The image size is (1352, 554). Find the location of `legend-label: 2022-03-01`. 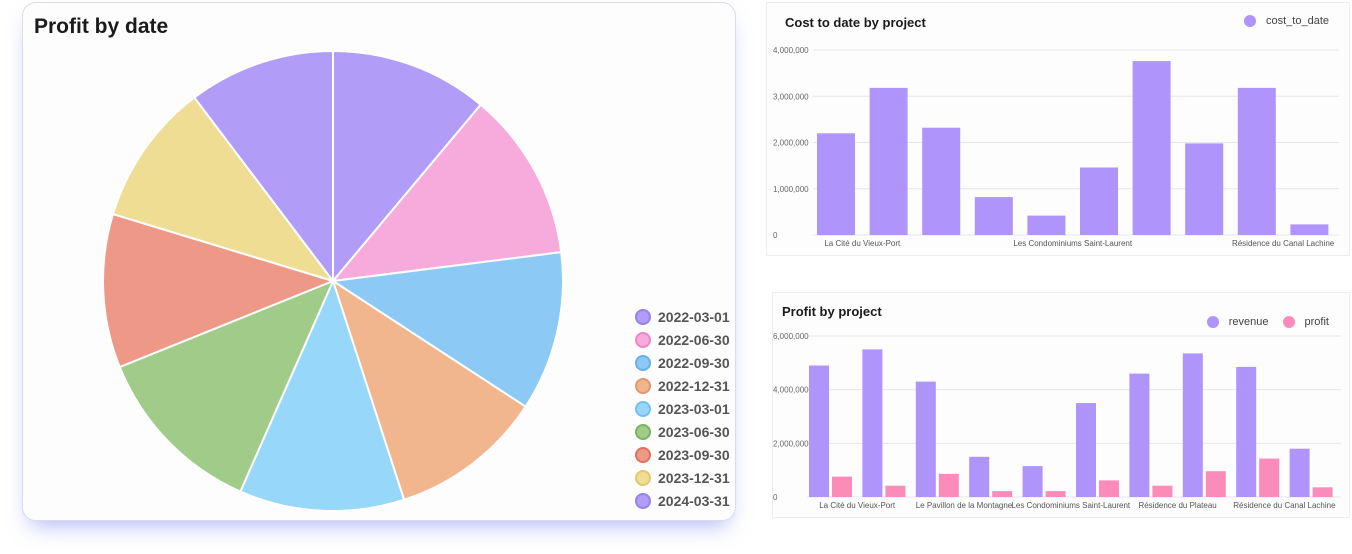

legend-label: 2022-03-01 is located at coordinates (694, 316).